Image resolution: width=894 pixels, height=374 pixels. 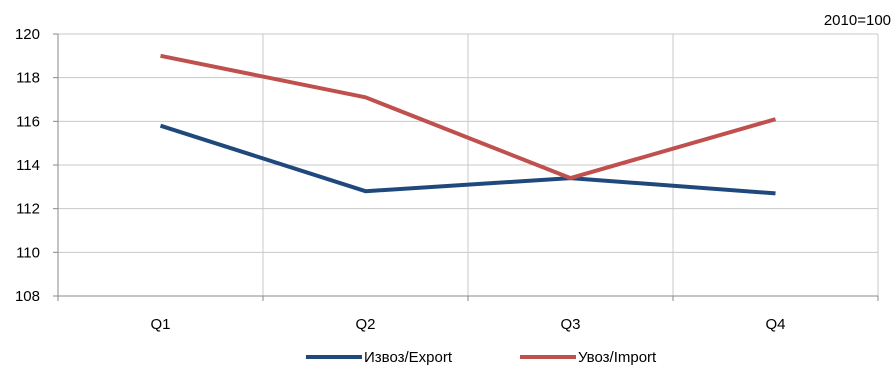 I want to click on y-tick-label: 114, so click(x=28, y=165).